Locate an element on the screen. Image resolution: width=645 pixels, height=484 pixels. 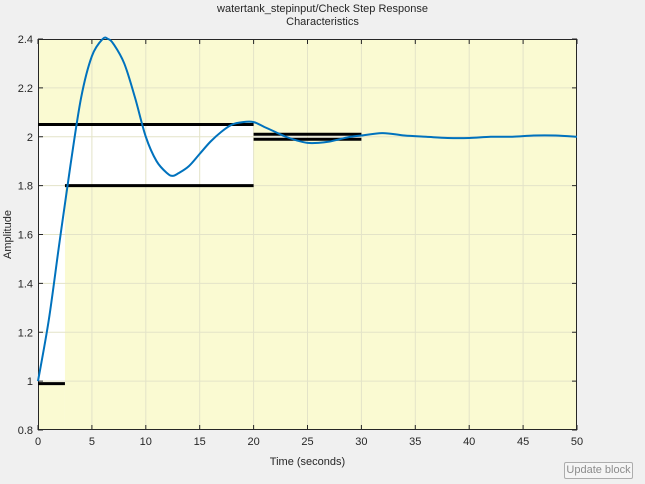
y-tick-label: 1.8 is located at coordinates (25, 187).